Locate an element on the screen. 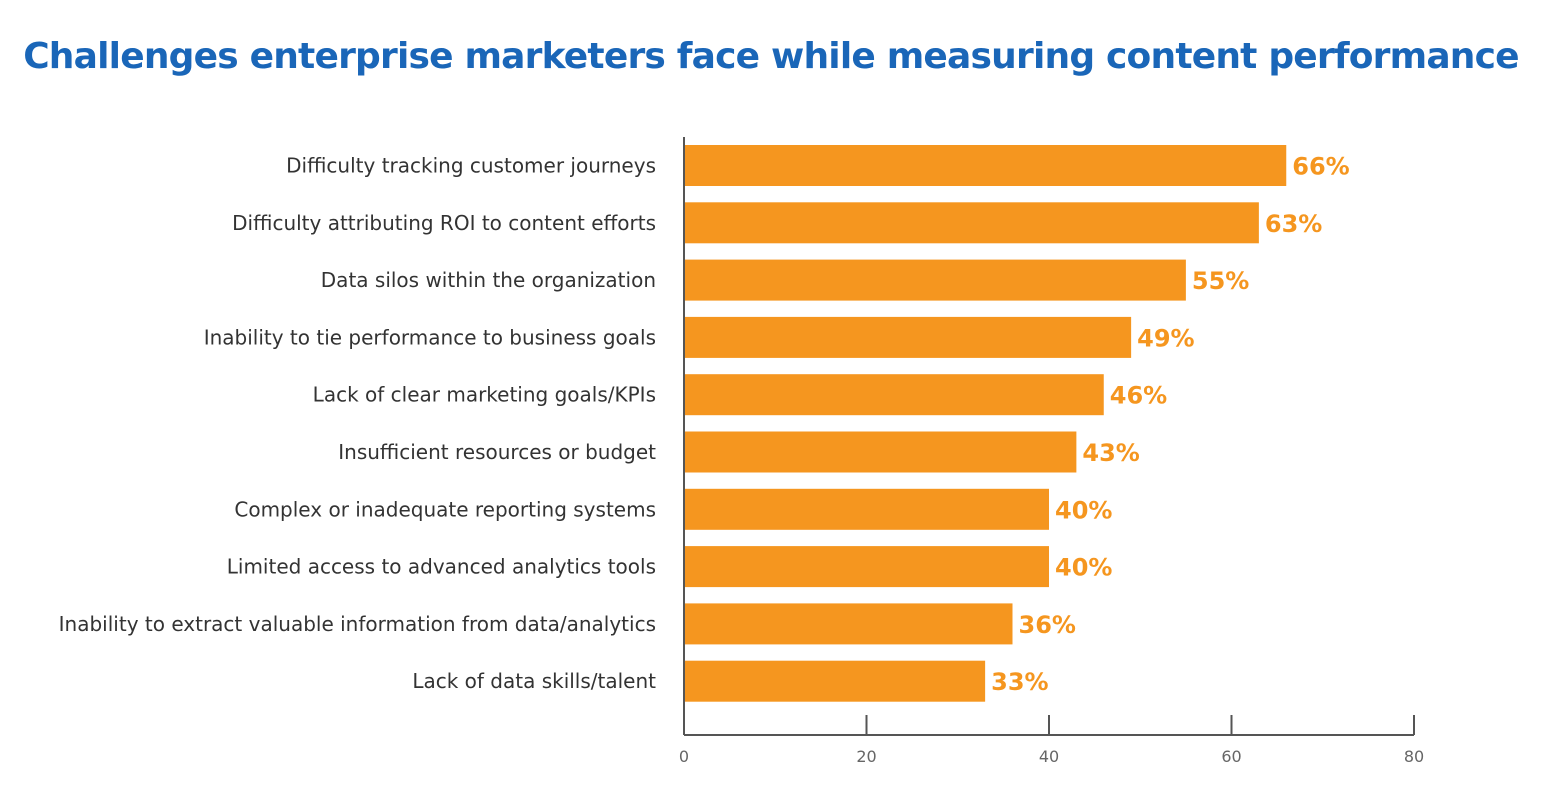  x-tick-label: 60 is located at coordinates (1231, 756).